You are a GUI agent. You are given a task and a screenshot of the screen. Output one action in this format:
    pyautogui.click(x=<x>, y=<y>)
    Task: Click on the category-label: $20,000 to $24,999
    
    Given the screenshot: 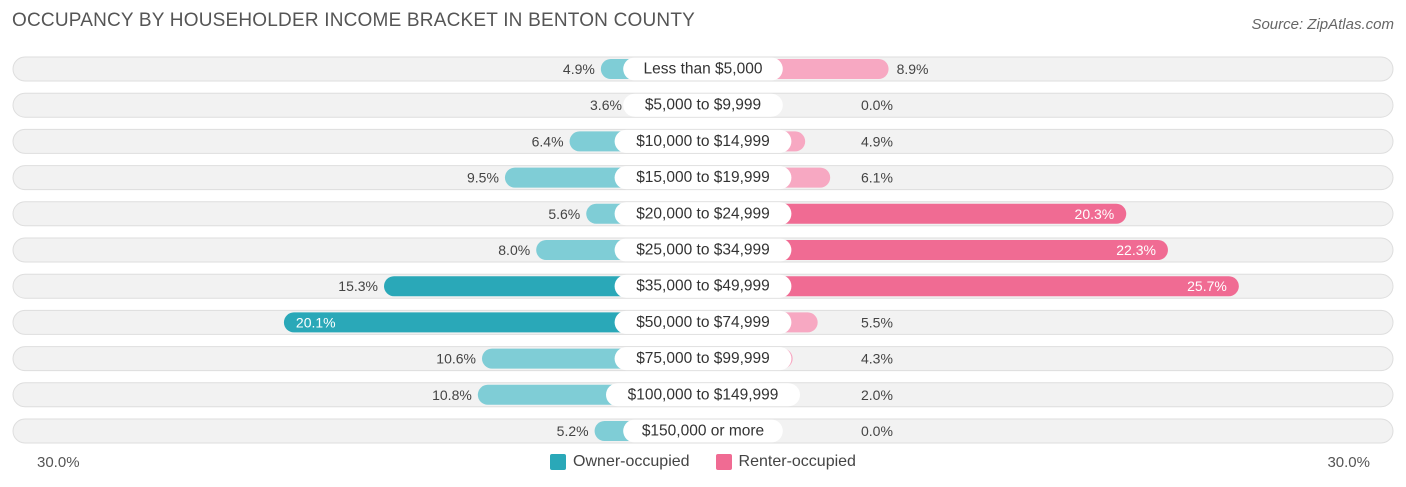 What is the action you would take?
    pyautogui.click(x=703, y=213)
    